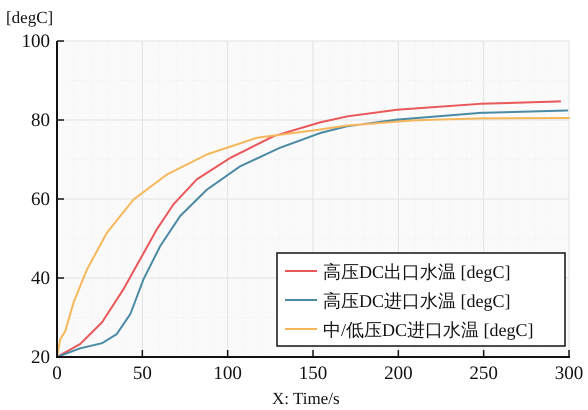  I want to click on legend-label: 高压DC进口水温 [degC], so click(416, 301).